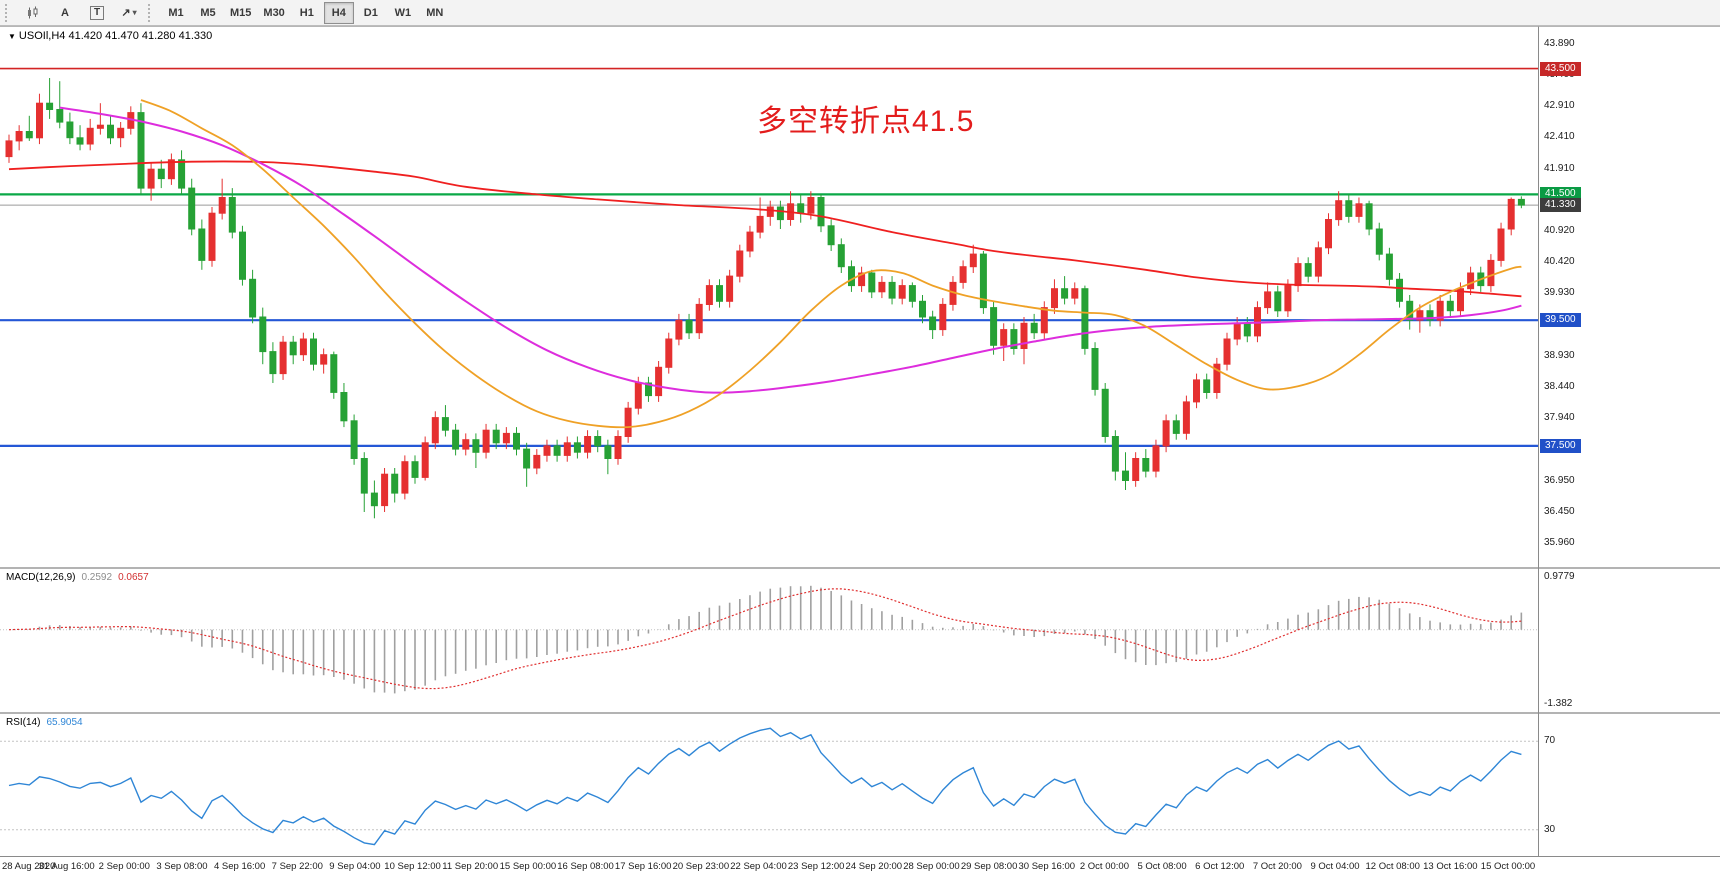  What do you see at coordinates (126, 13) in the screenshot?
I see `arrow-icon: ↗` at bounding box center [126, 13].